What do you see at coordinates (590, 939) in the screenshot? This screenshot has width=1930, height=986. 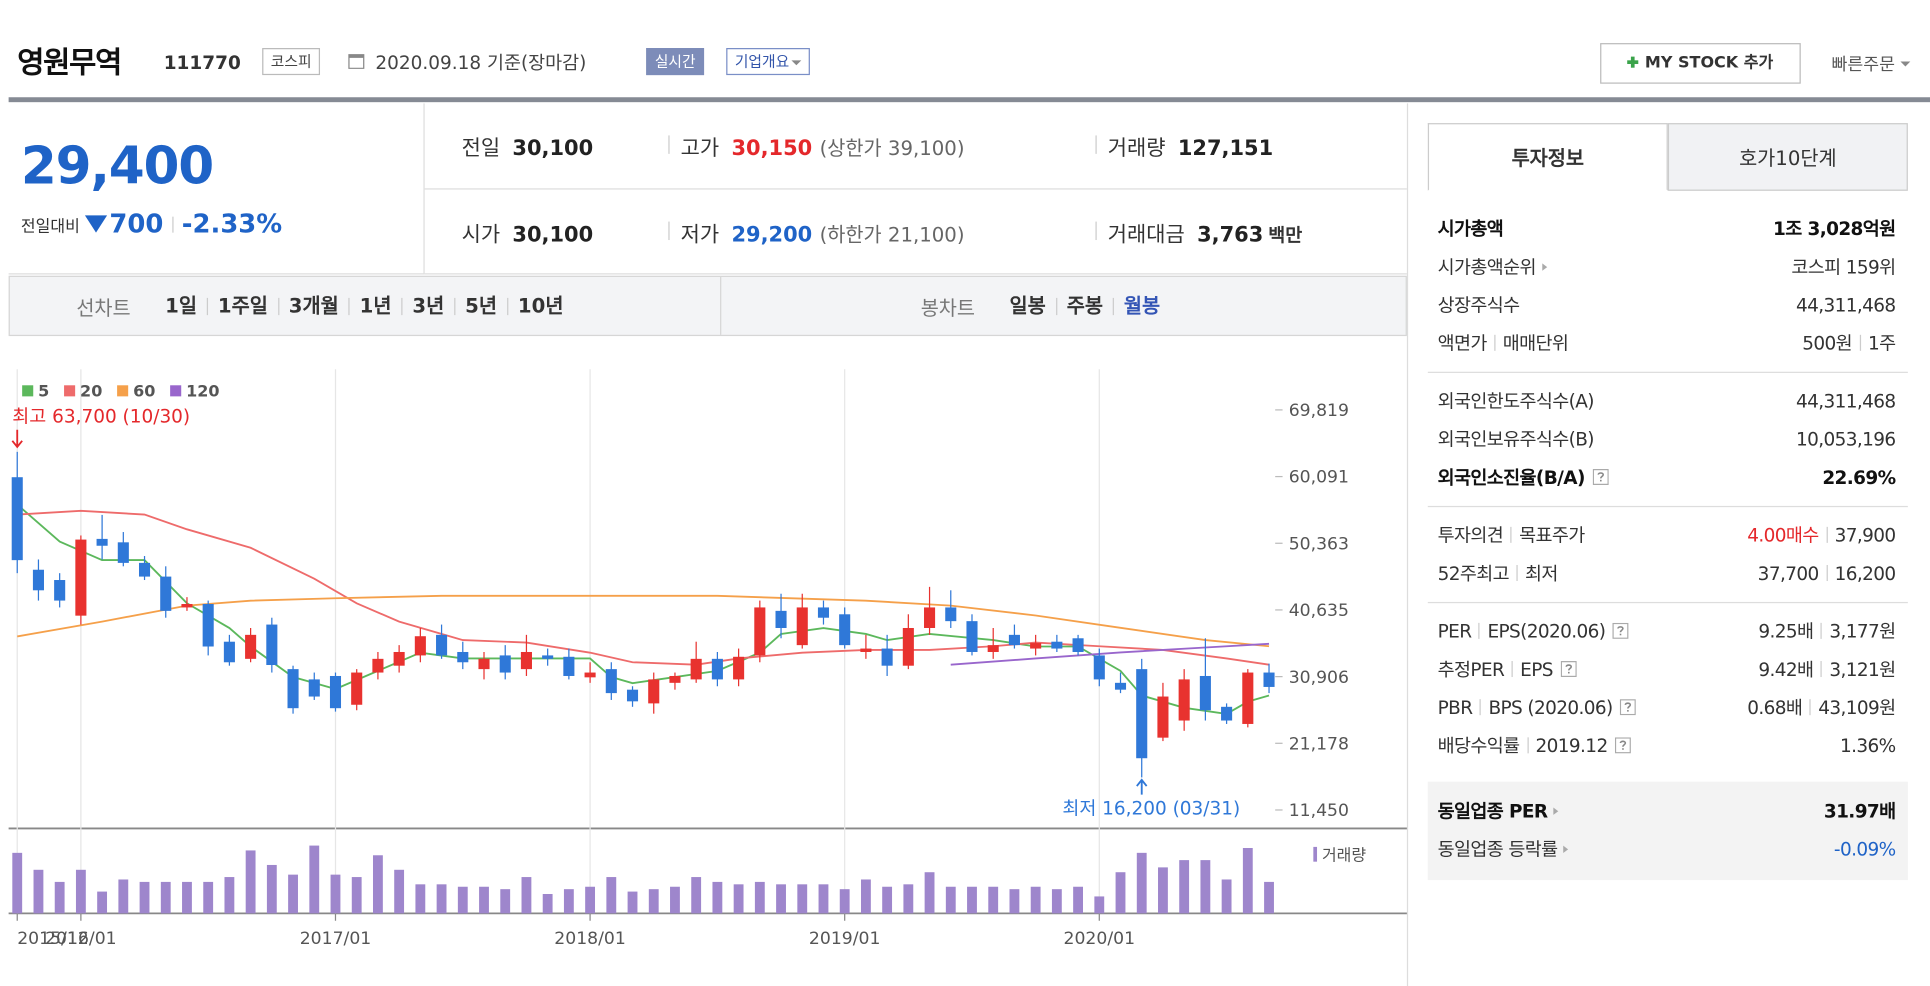 I see `x-tick-label: 2018/01` at bounding box center [590, 939].